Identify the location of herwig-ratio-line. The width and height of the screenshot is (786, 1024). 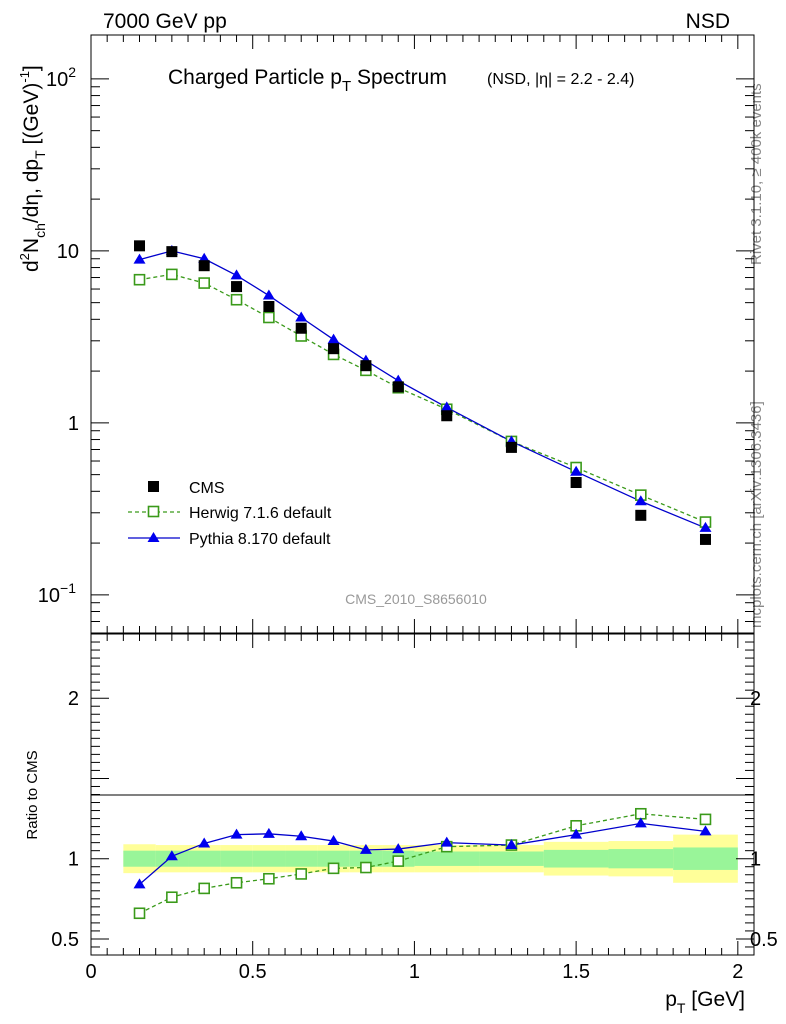
(422, 863).